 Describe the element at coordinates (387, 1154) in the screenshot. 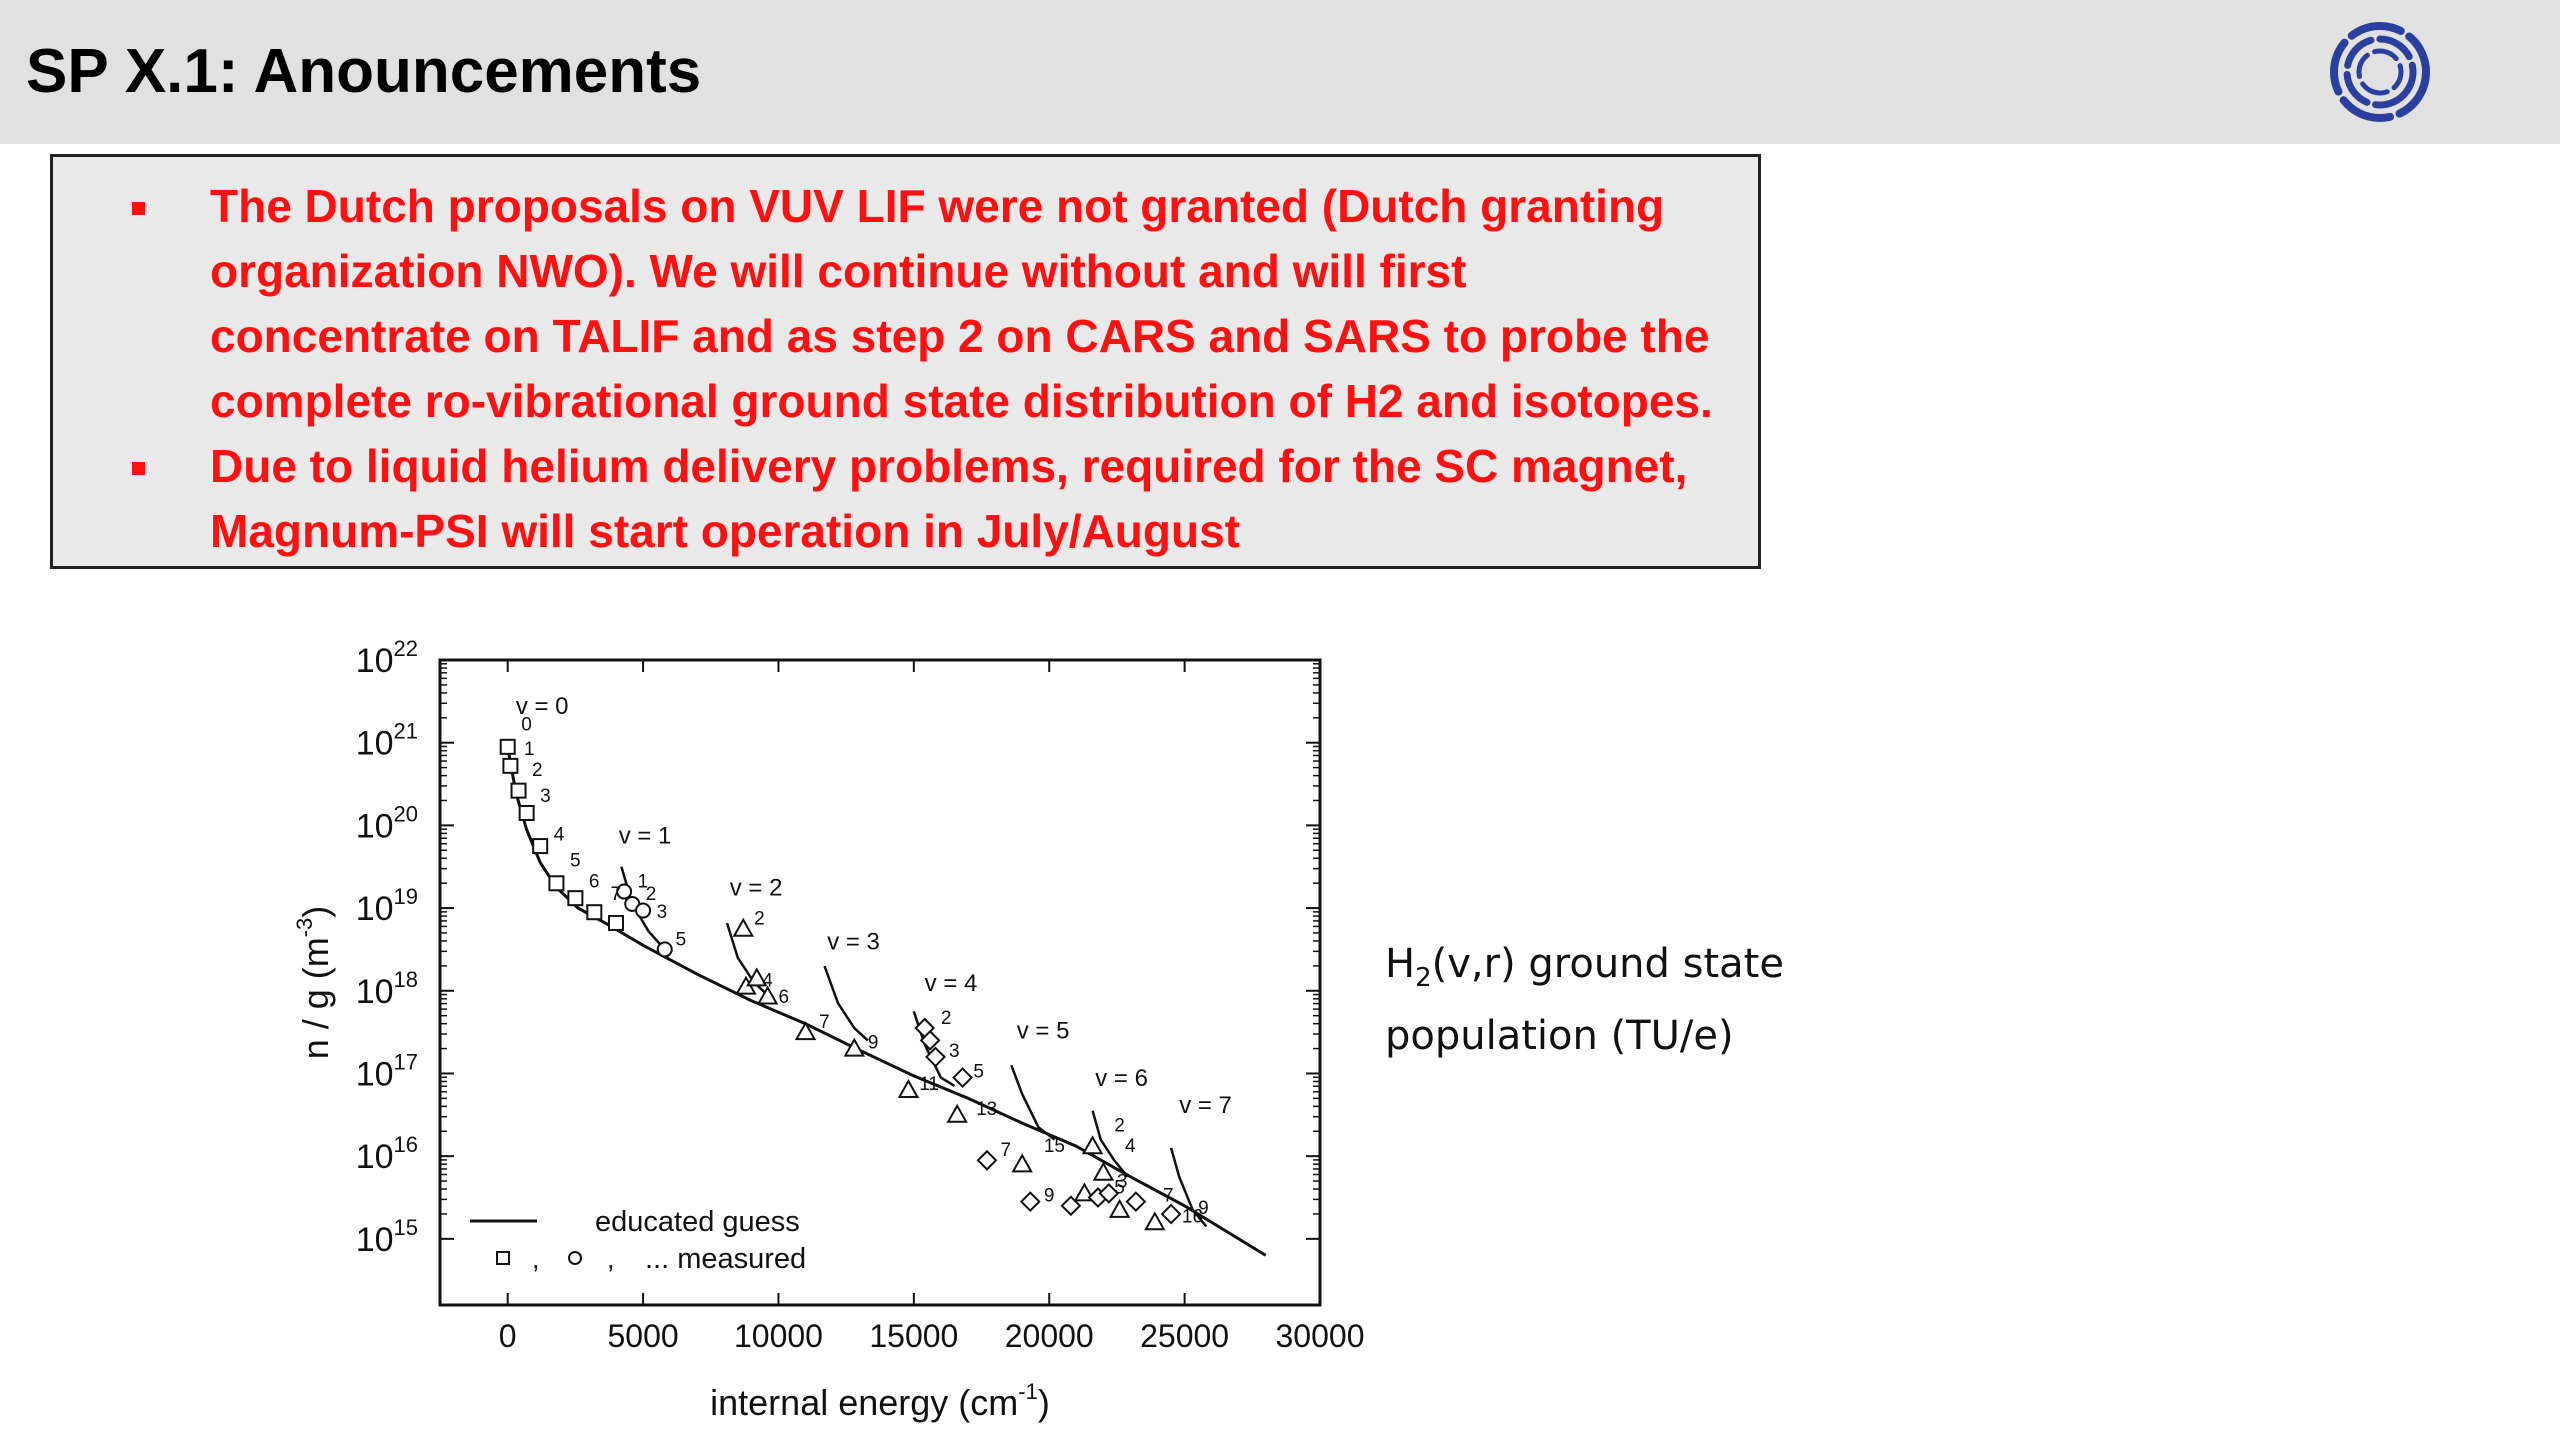

I see `y-tick-label: 1016` at that location.